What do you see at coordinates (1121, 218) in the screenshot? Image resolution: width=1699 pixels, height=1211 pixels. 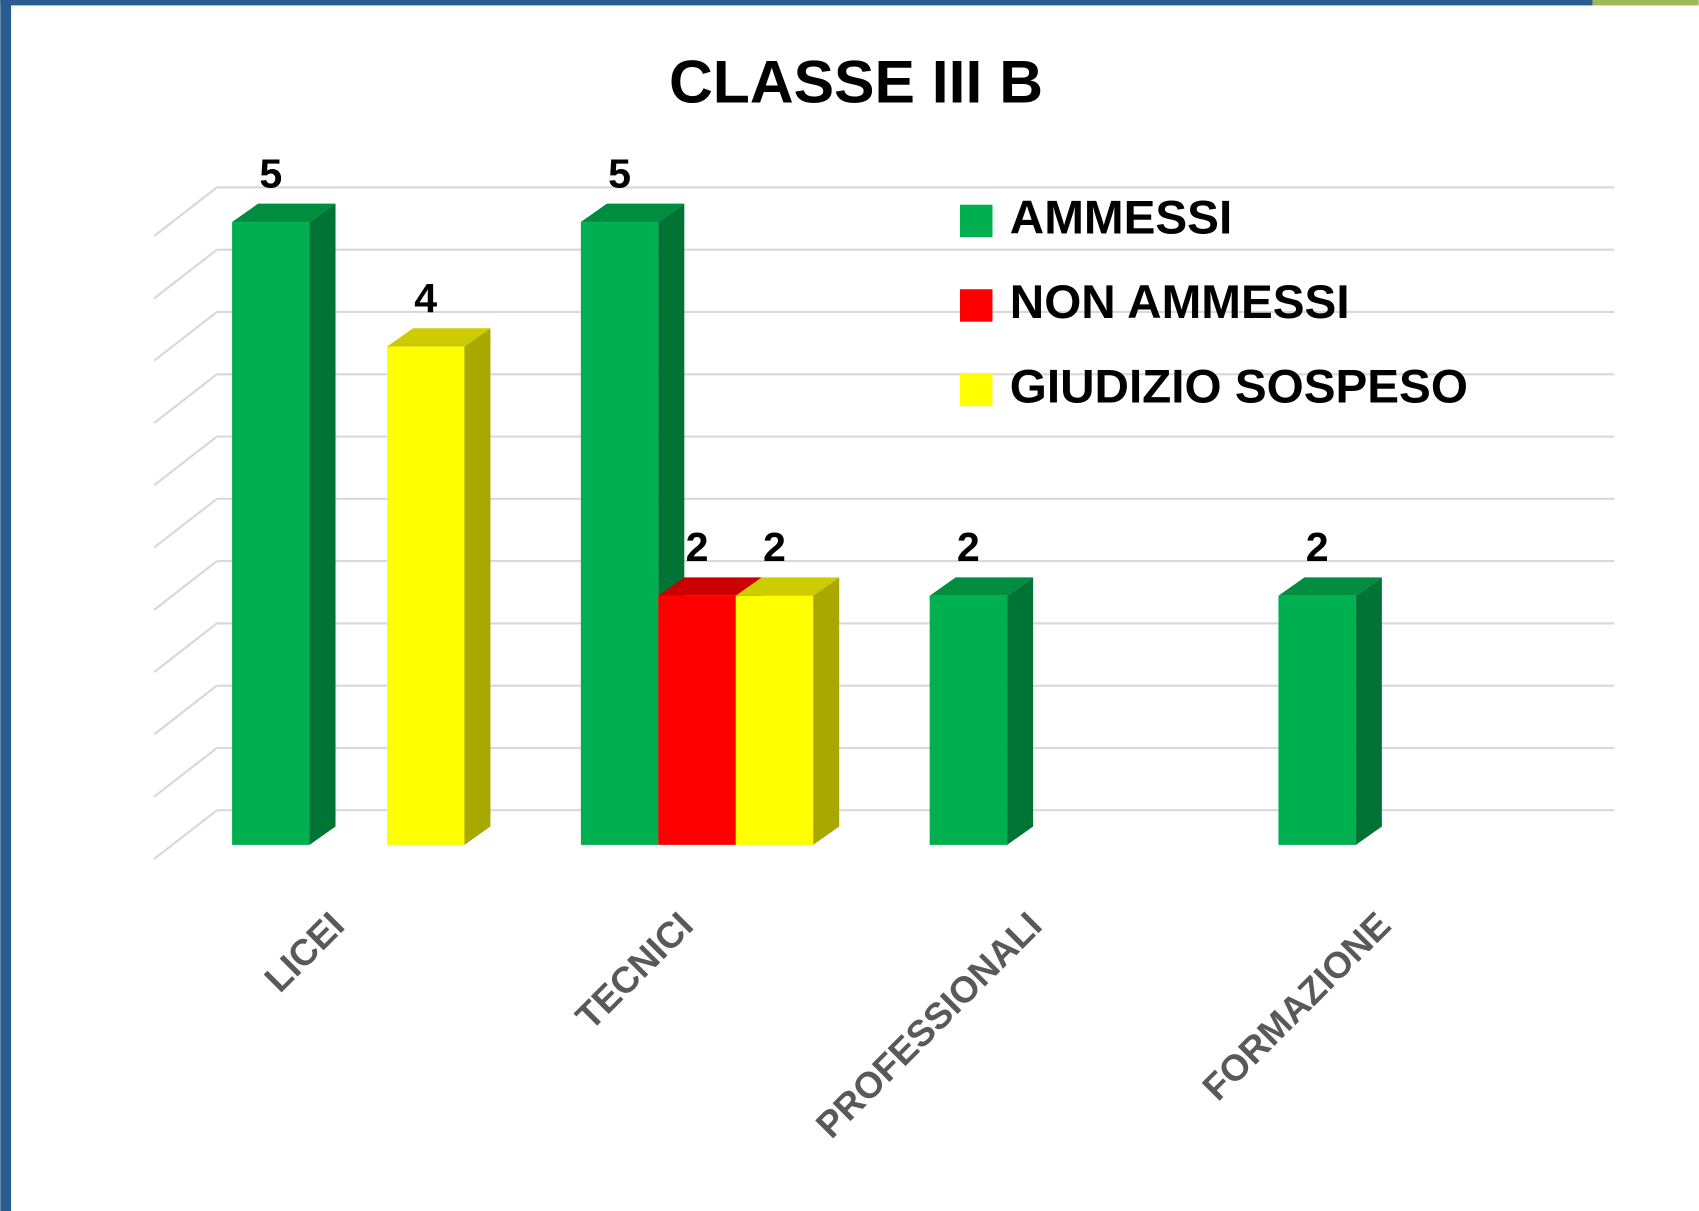 I see `legend-label: AMMESSI` at bounding box center [1121, 218].